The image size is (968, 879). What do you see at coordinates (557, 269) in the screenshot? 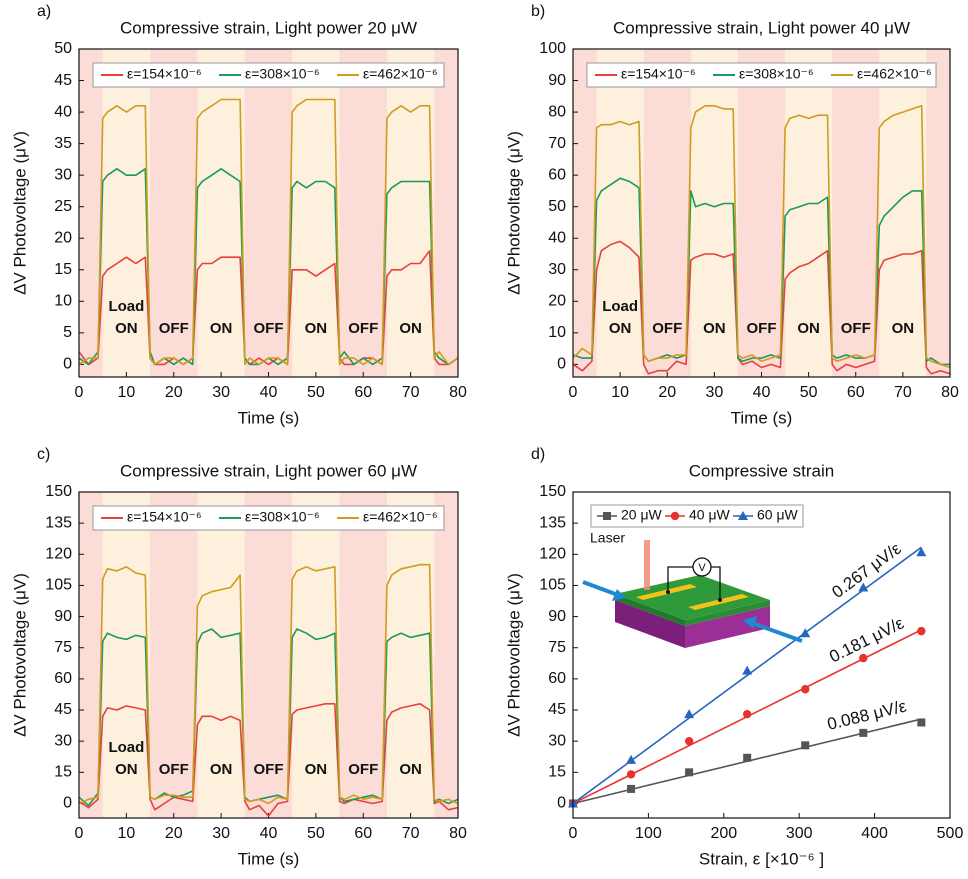
I see `y-tick-label: 30` at bounding box center [557, 269].